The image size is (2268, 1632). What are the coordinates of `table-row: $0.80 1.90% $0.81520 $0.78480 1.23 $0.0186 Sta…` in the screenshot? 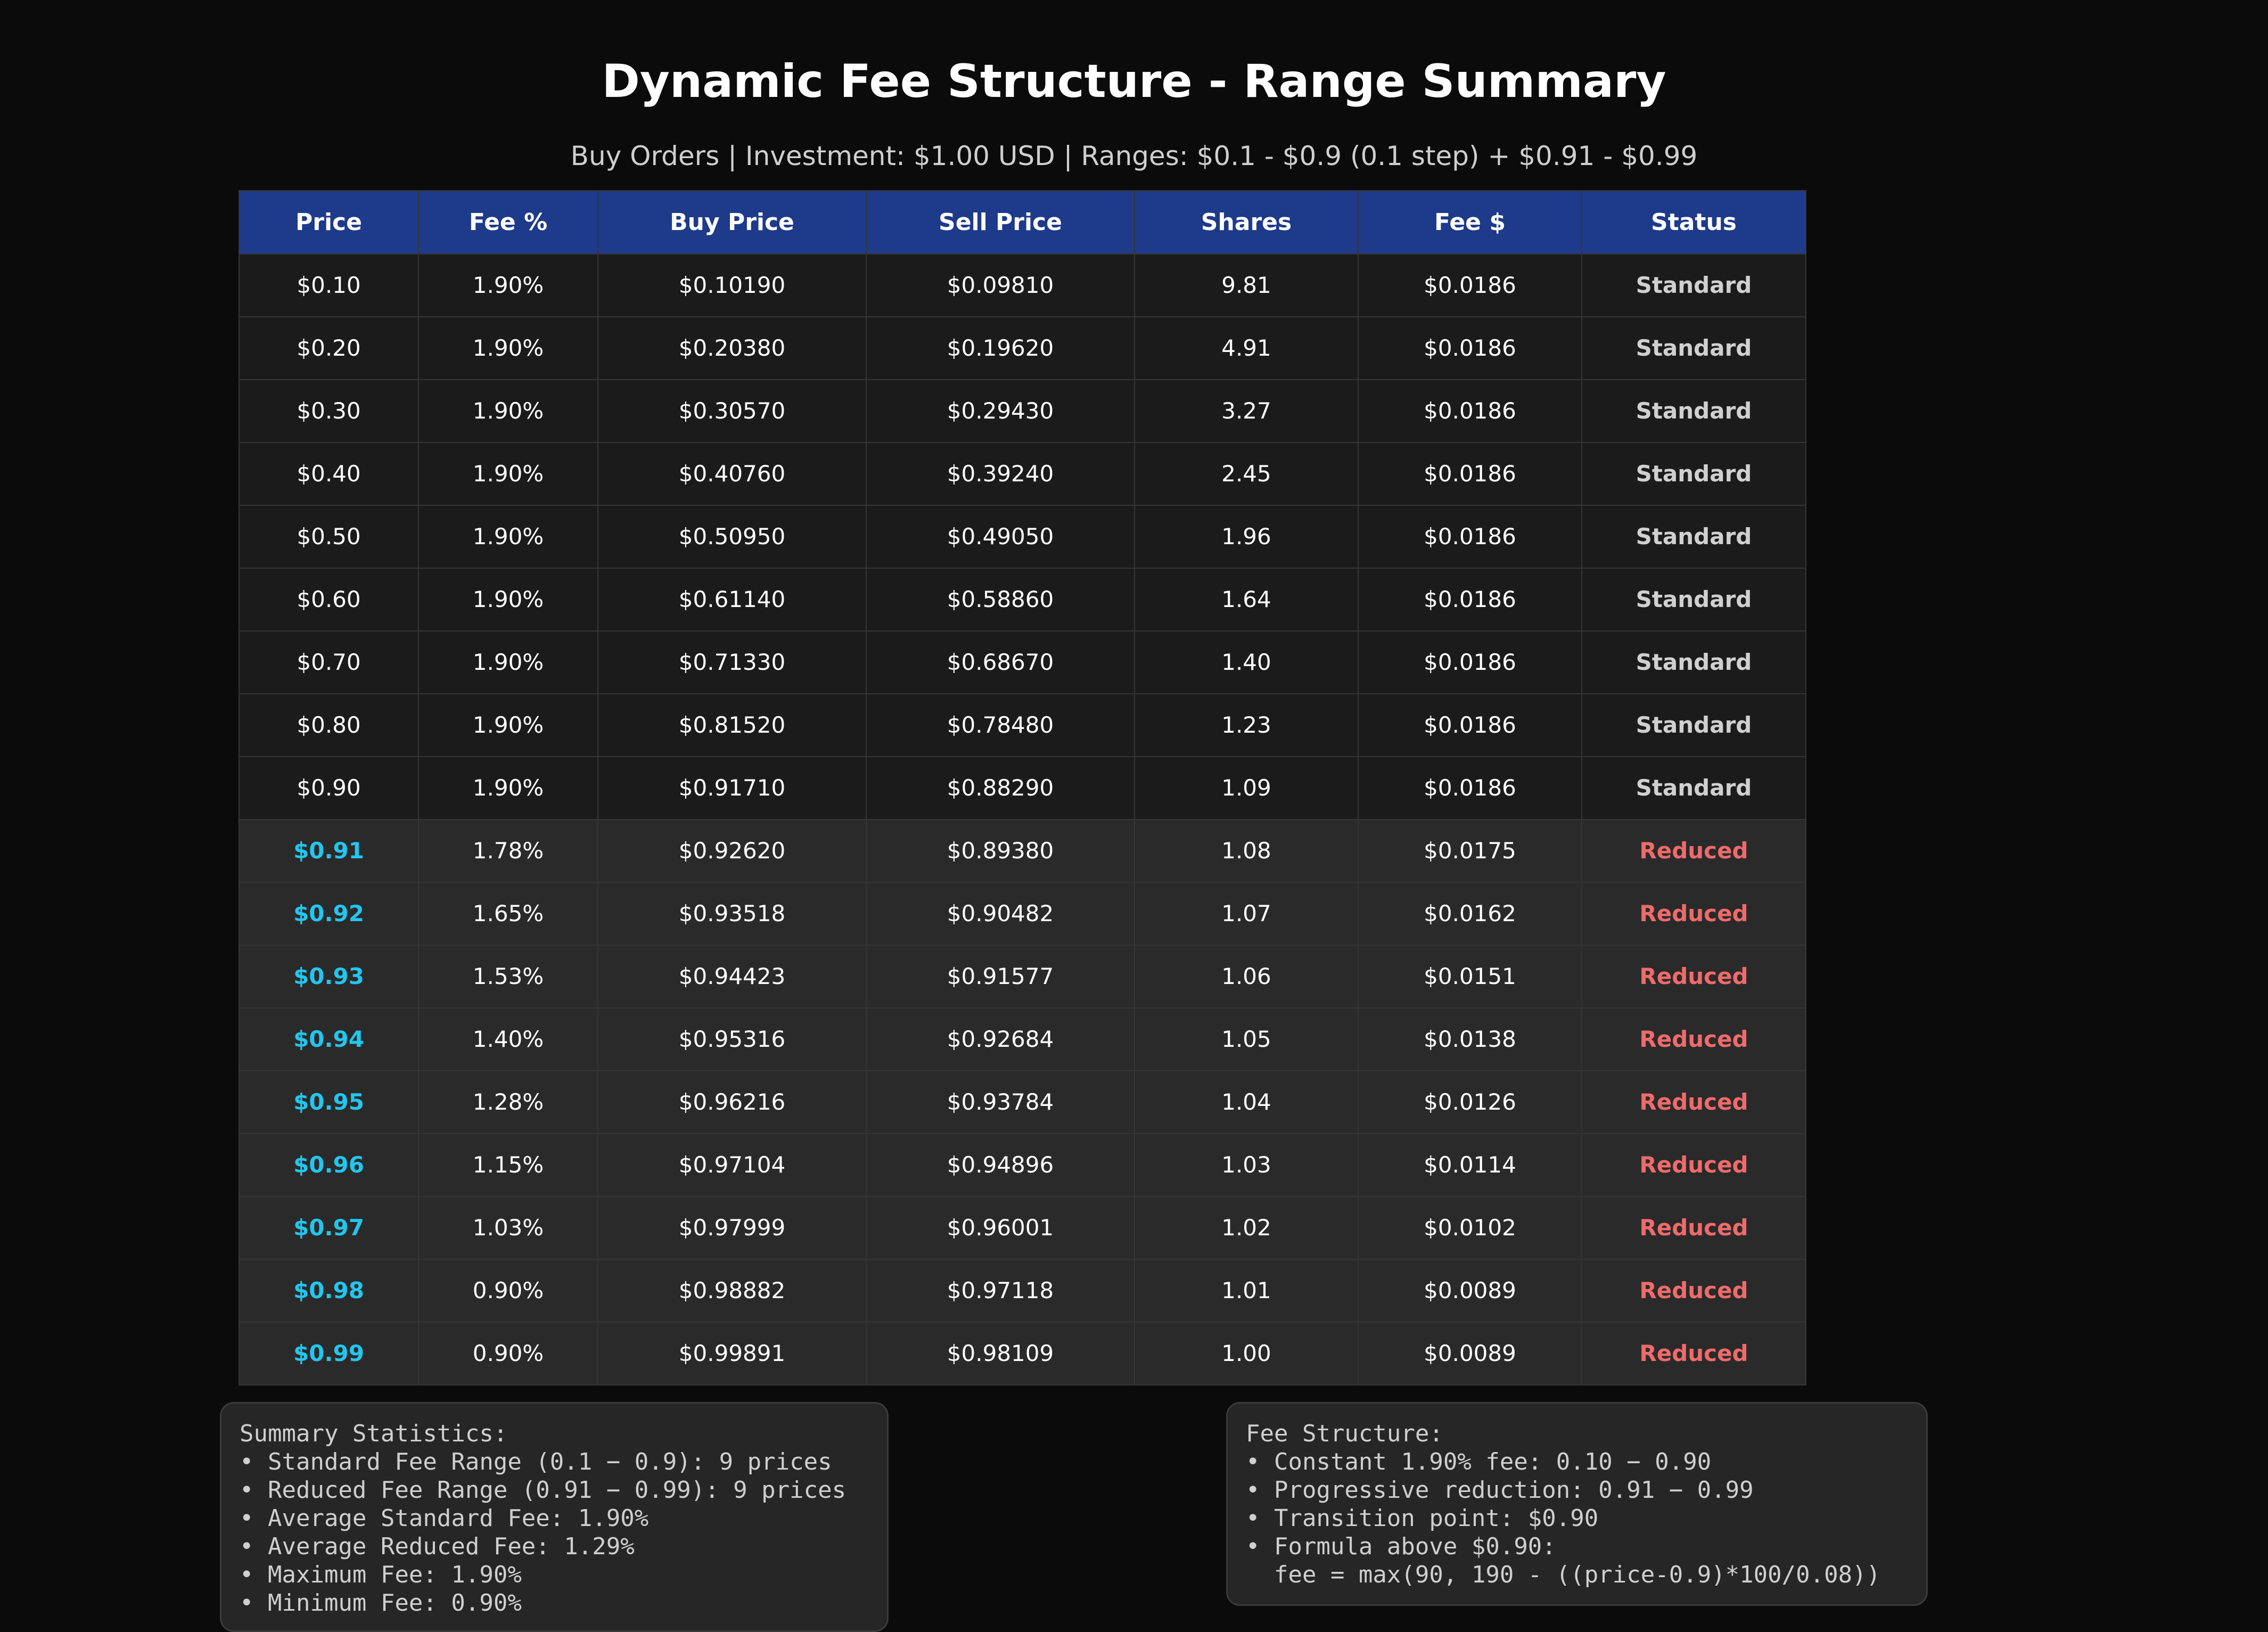 It's located at (1022, 725).